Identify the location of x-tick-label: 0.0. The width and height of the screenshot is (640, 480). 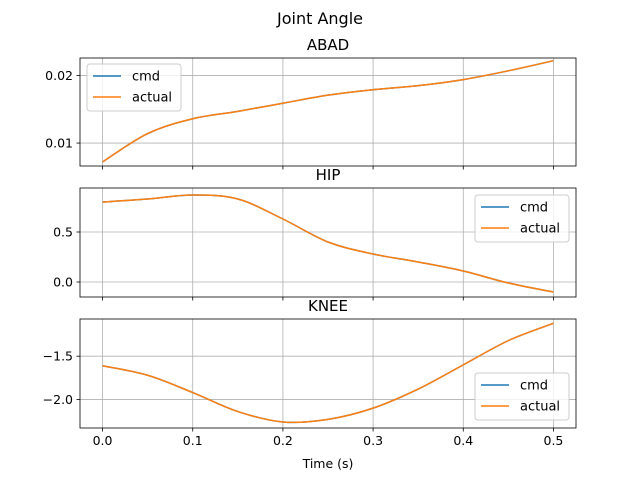
(103, 440).